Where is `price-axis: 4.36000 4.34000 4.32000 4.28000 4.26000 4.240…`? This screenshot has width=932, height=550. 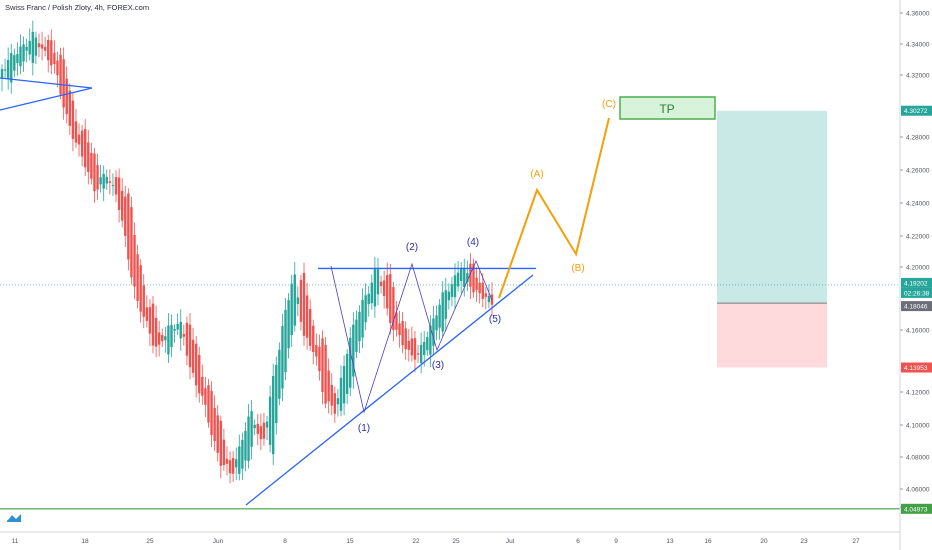 price-axis: 4.36000 4.34000 4.32000 4.28000 4.26000 4.240… is located at coordinates (915, 275).